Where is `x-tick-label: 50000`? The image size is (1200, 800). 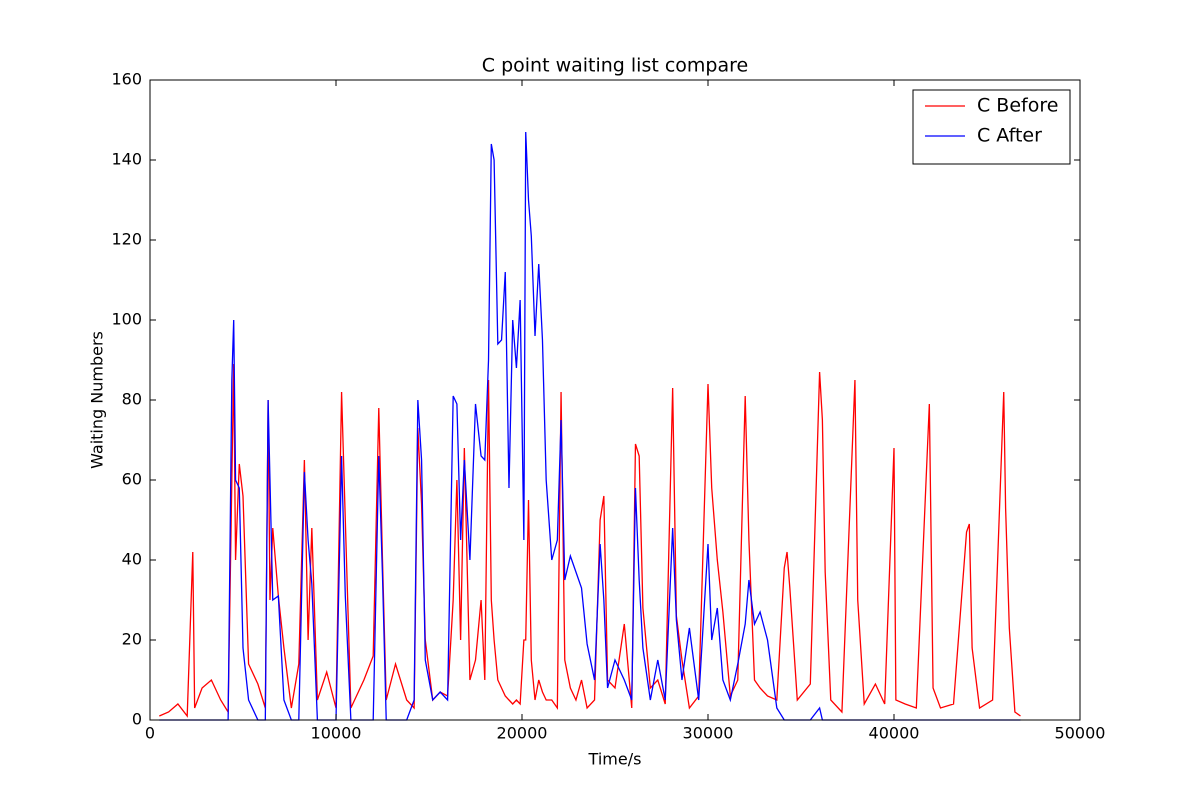 x-tick-label: 50000 is located at coordinates (1080, 733).